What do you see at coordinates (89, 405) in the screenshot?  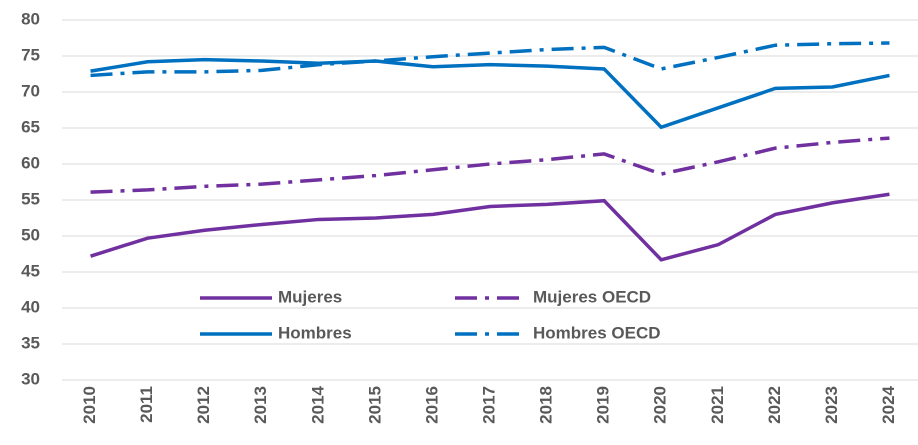 I see `x-tick-label: 2010` at bounding box center [89, 405].